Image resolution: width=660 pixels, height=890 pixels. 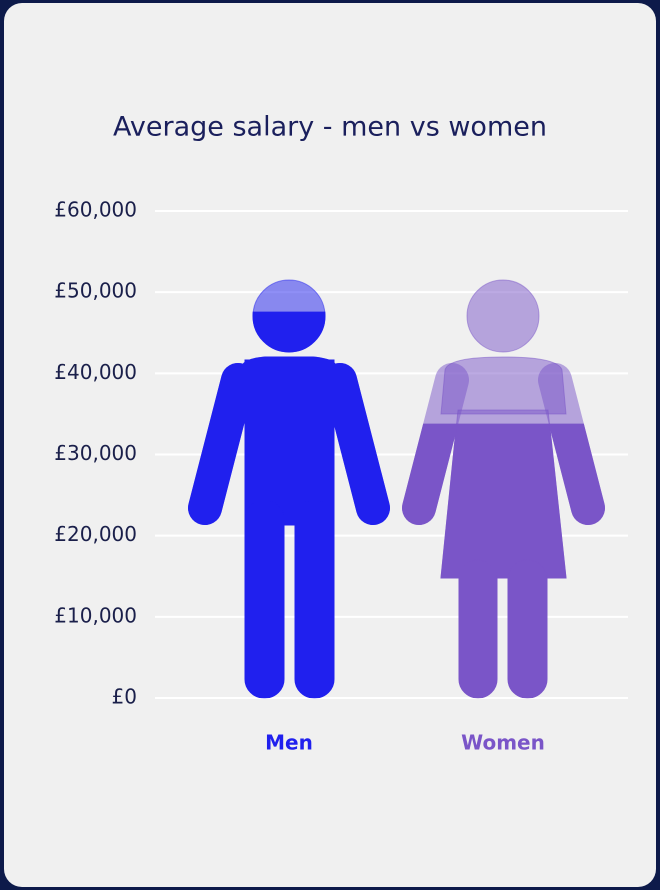 What do you see at coordinates (95, 453) in the screenshot?
I see `y-tick-label: £30,000` at bounding box center [95, 453].